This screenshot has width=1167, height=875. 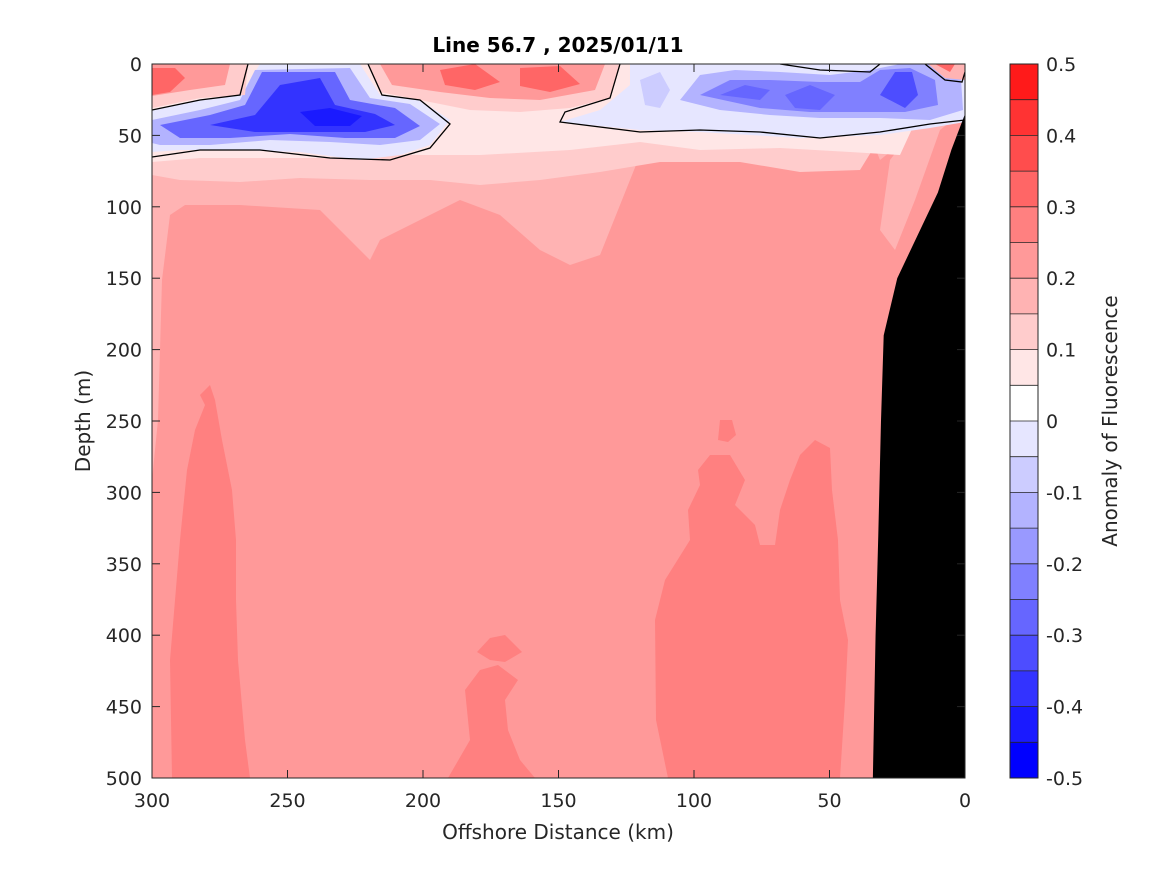 I want to click on region-deep-core-3b, so click(x=727, y=431).